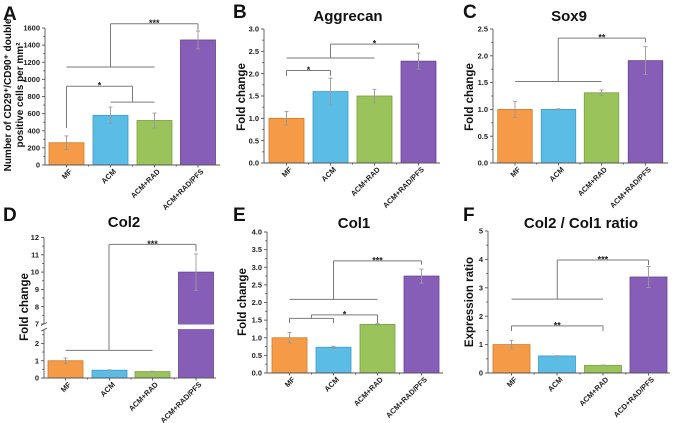 The height and width of the screenshot is (423, 673). Describe the element at coordinates (8, 94) in the screenshot. I see `y-axis-label: Number of CD29⁺/CD90⁺ double` at that location.